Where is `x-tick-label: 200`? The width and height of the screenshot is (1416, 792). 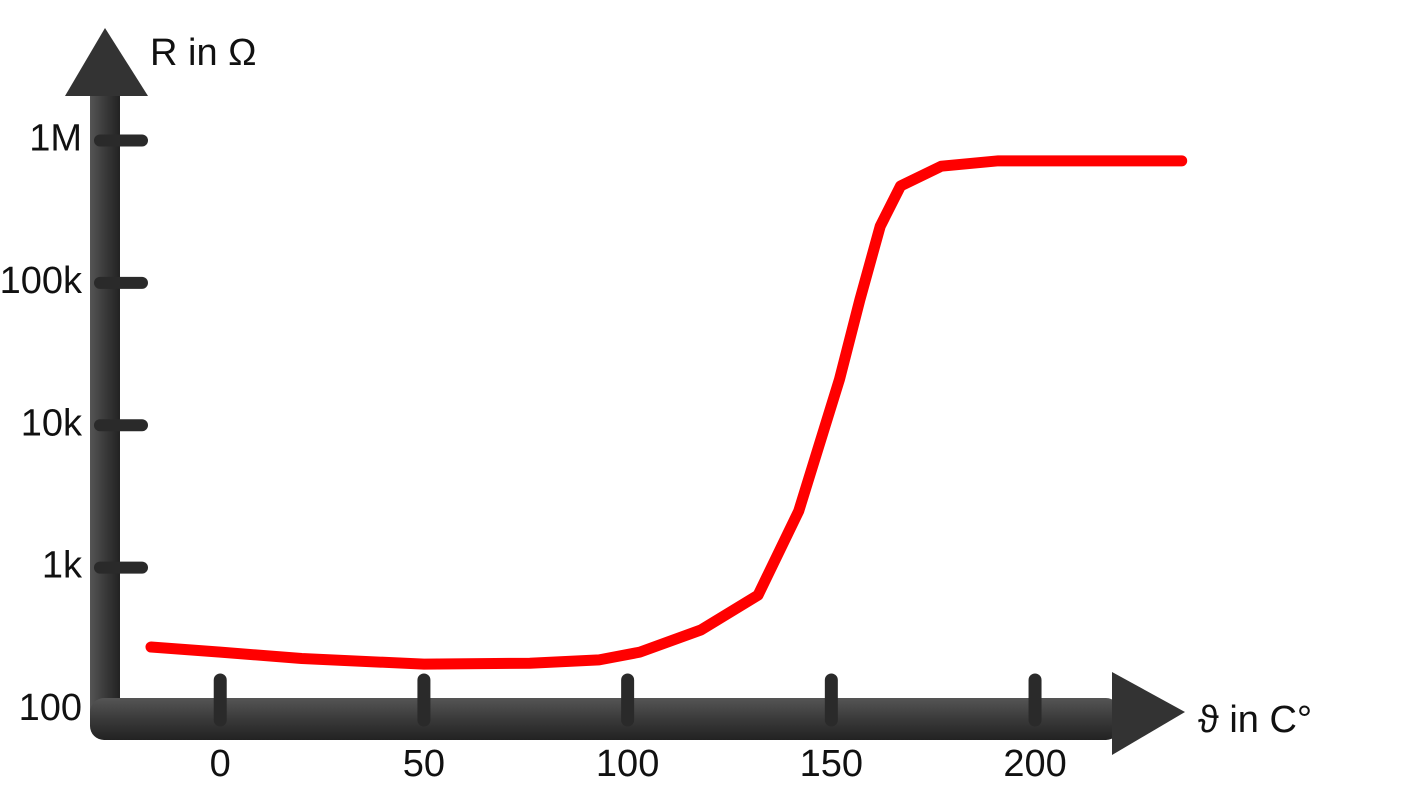
x-tick-label: 200 is located at coordinates (1034, 764).